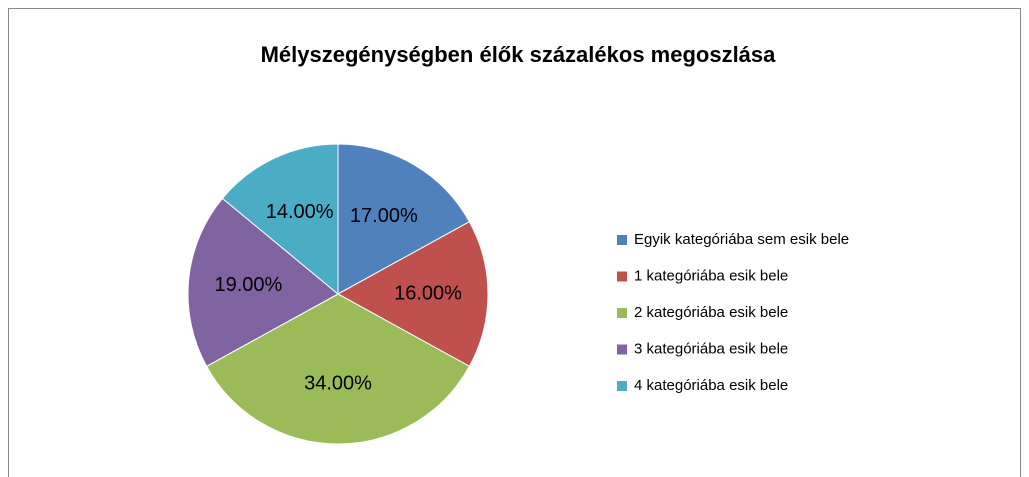 The height and width of the screenshot is (477, 1029). What do you see at coordinates (711, 275) in the screenshot?
I see `legend-label: 1 kategóriába esik bele` at bounding box center [711, 275].